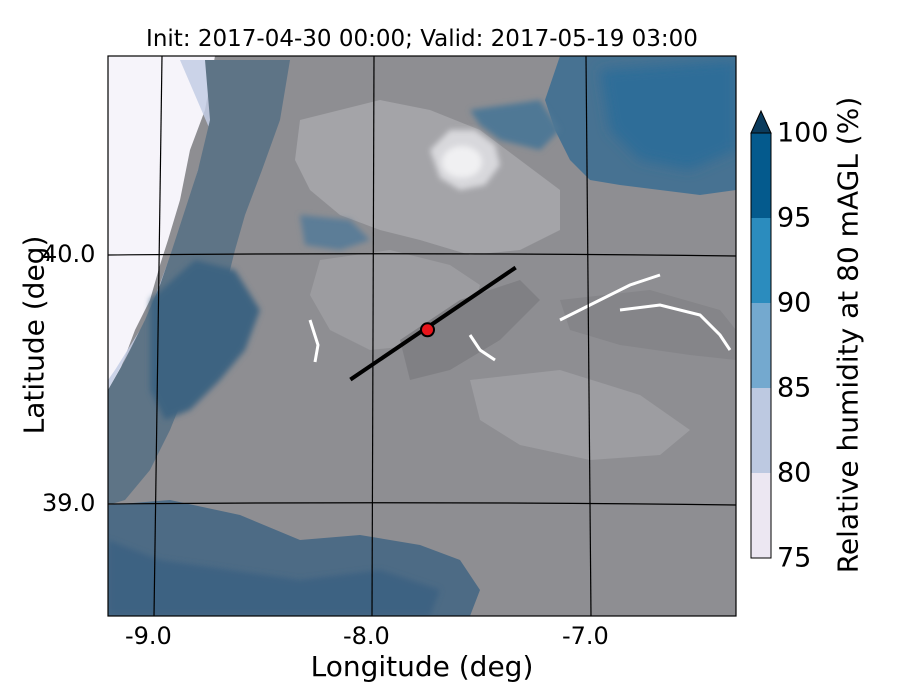 The image size is (900, 700). Describe the element at coordinates (803, 133) in the screenshot. I see `colorbar-tick-label: 100` at that location.